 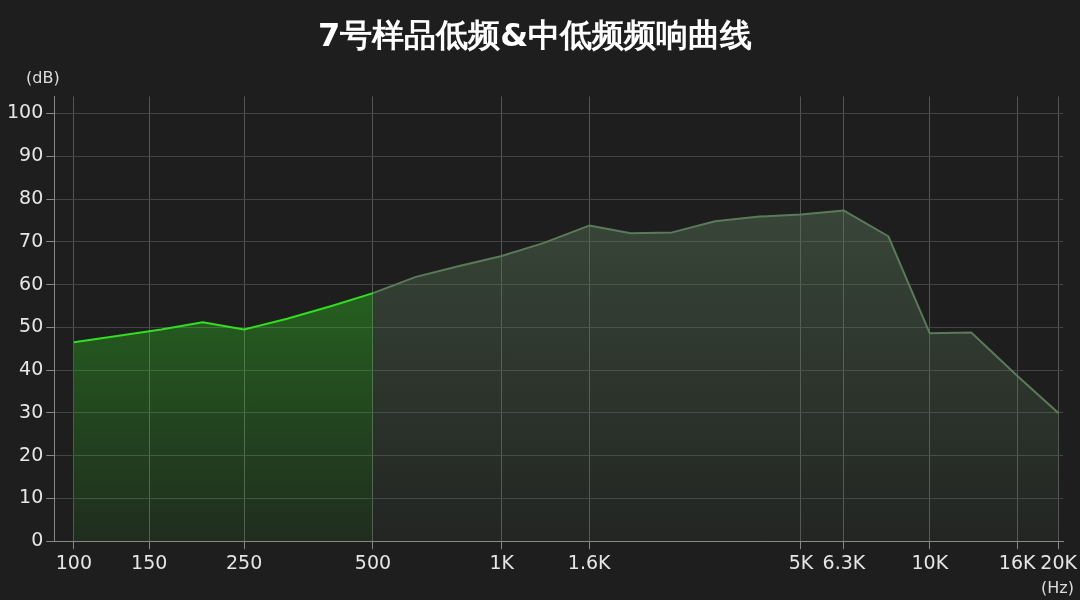 What do you see at coordinates (535, 34) in the screenshot?
I see `chart-title: 7号样品低频&中低频频响曲线` at bounding box center [535, 34].